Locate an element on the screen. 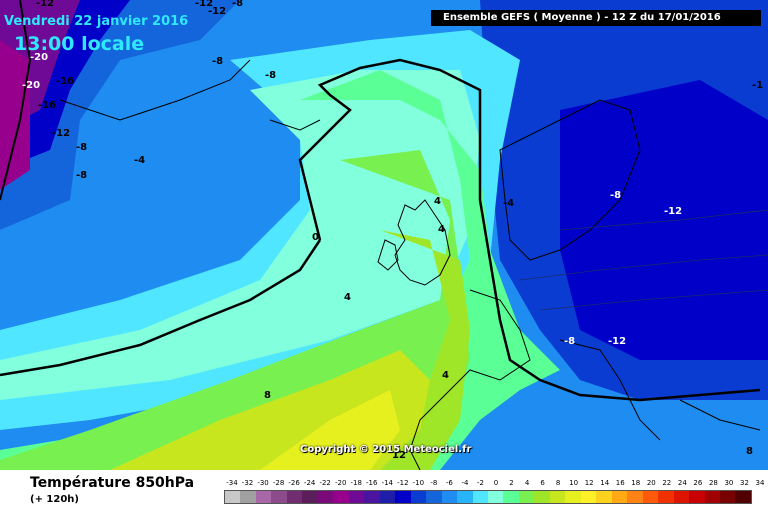  legend-tick-label: -12 is located at coordinates (403, 483).